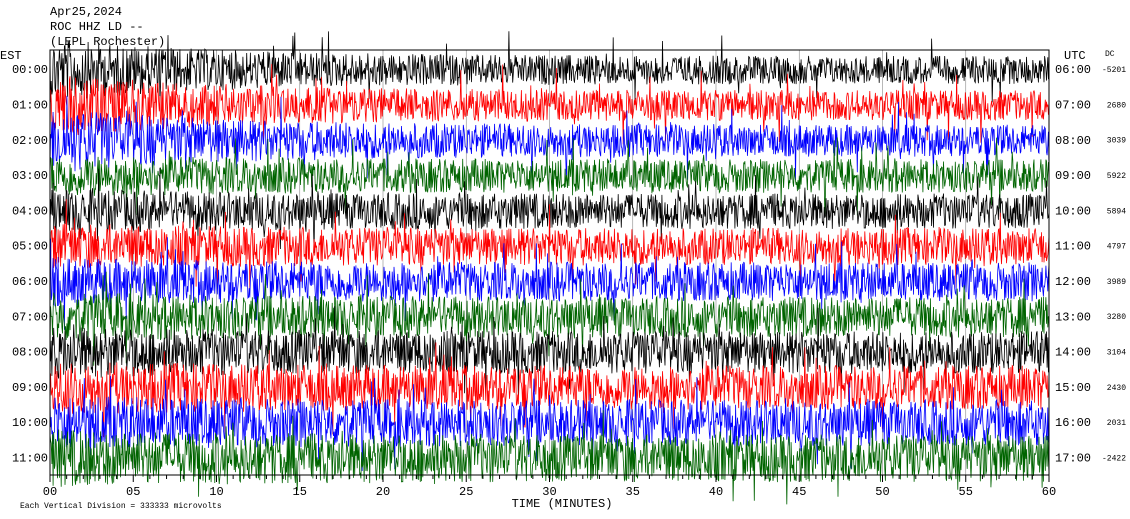 The image size is (1130, 519). Describe the element at coordinates (30, 141) in the screenshot. I see `est-label: 02:00` at that location.